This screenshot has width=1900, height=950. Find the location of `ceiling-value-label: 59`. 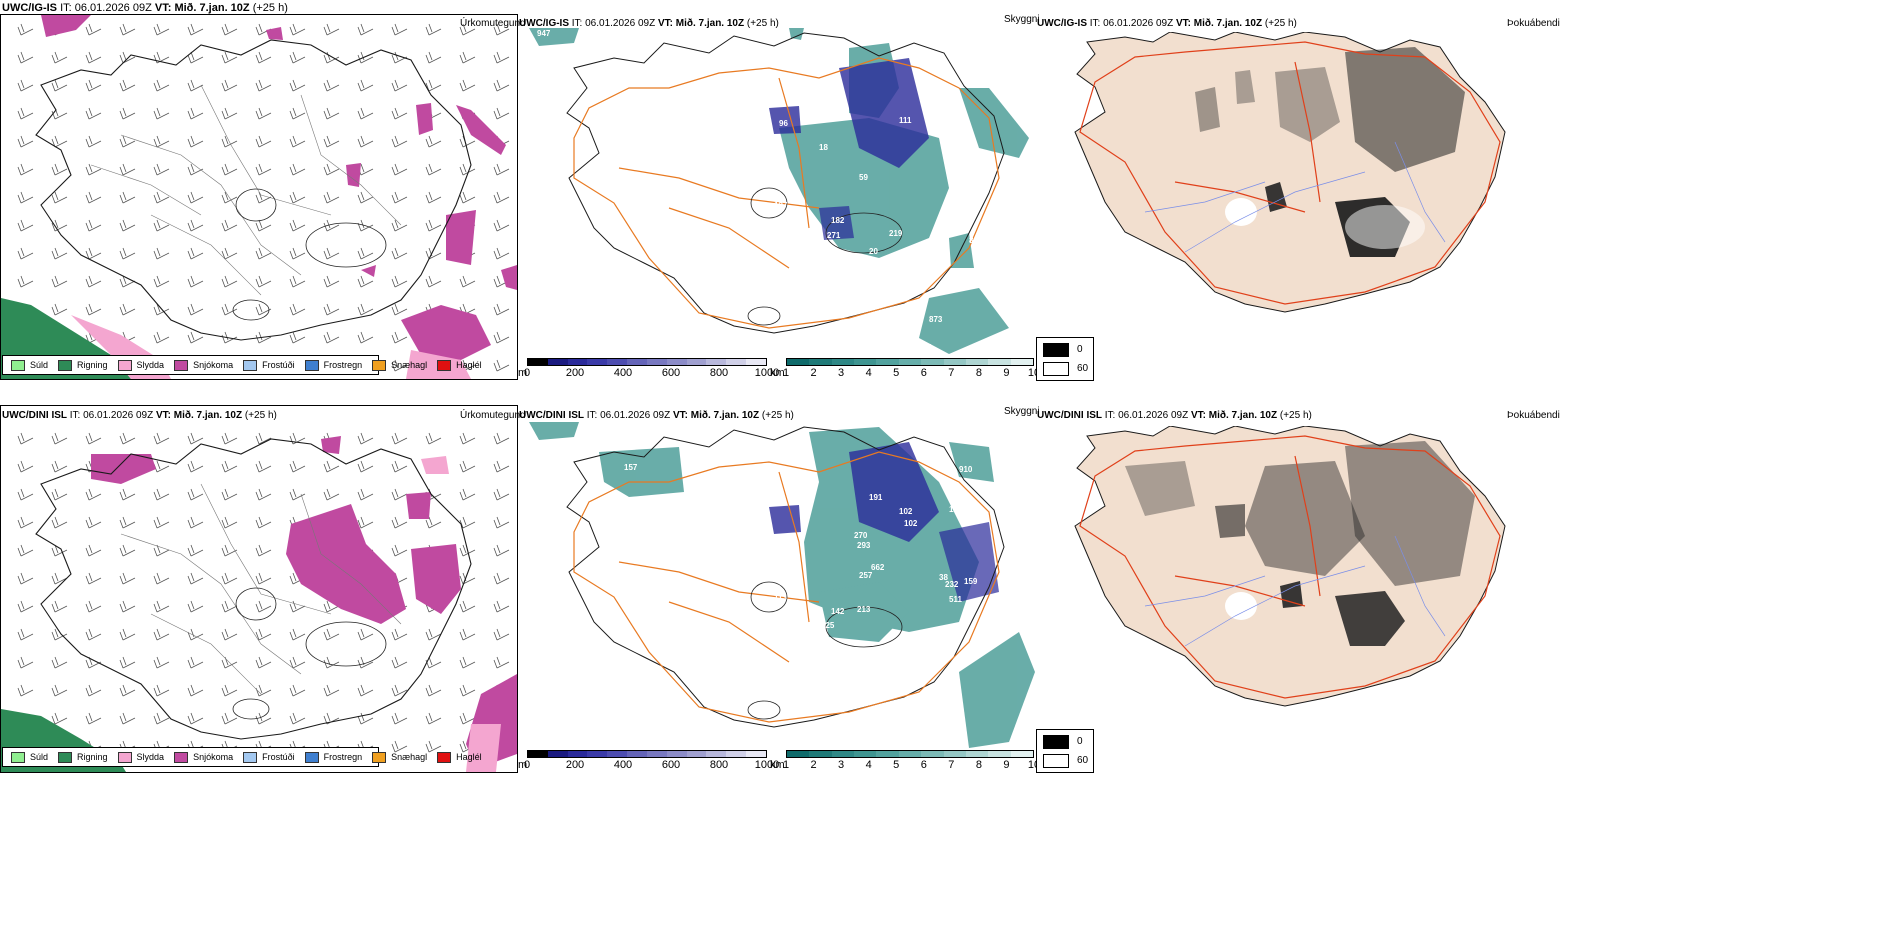

ceiling-value-label: 59 is located at coordinates (863, 177).